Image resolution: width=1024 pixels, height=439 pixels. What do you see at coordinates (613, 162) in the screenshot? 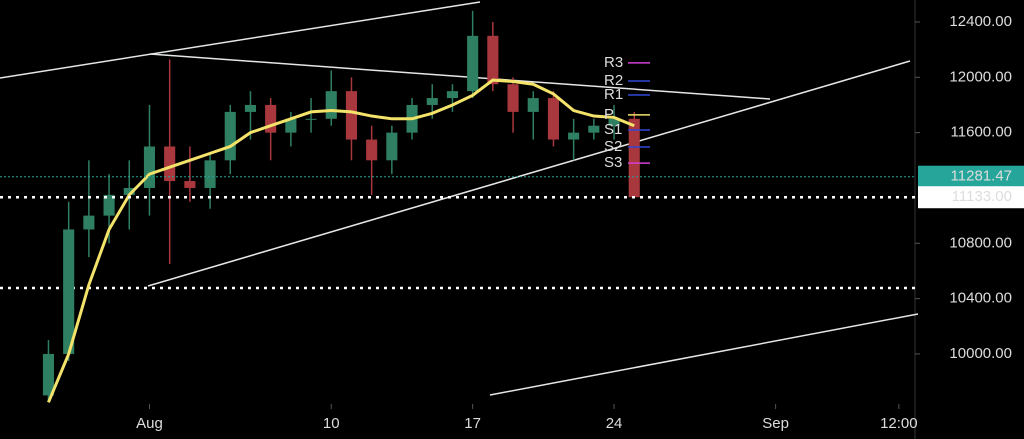
I see `pivot-label: S3` at bounding box center [613, 162].